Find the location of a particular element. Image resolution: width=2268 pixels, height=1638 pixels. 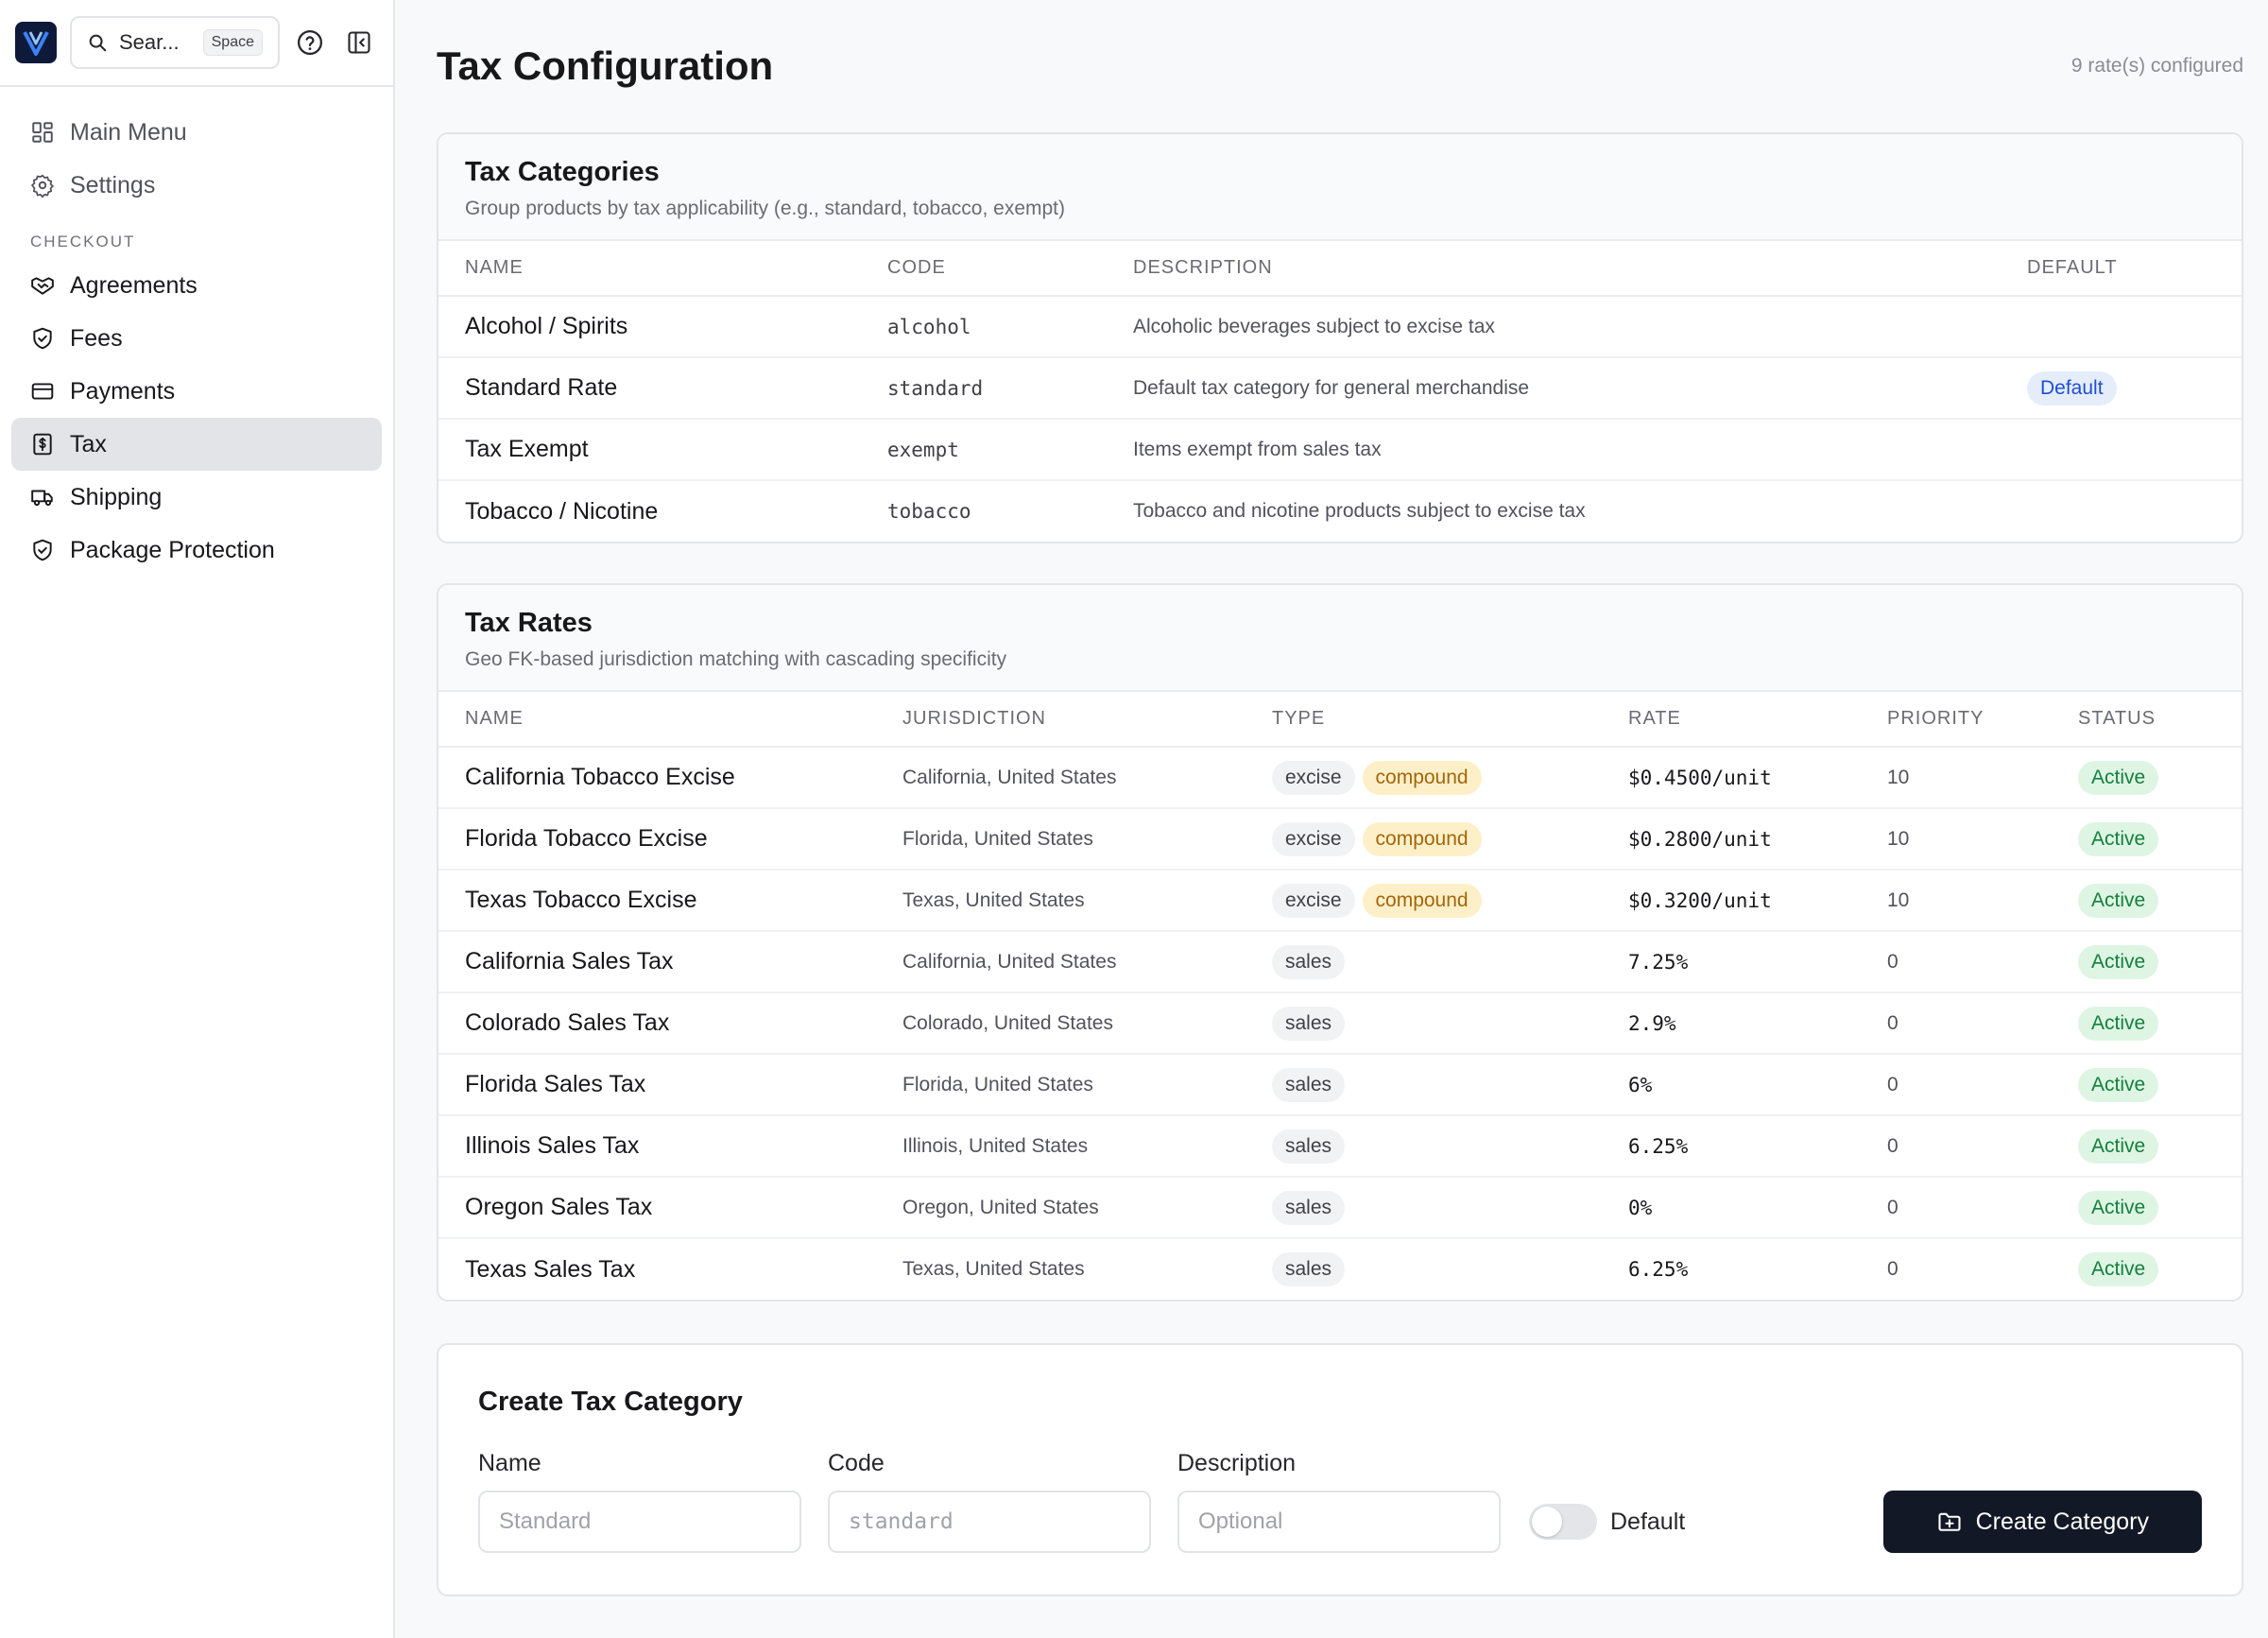

sidebar-top-bar: Sear... Space is located at coordinates (196, 43).